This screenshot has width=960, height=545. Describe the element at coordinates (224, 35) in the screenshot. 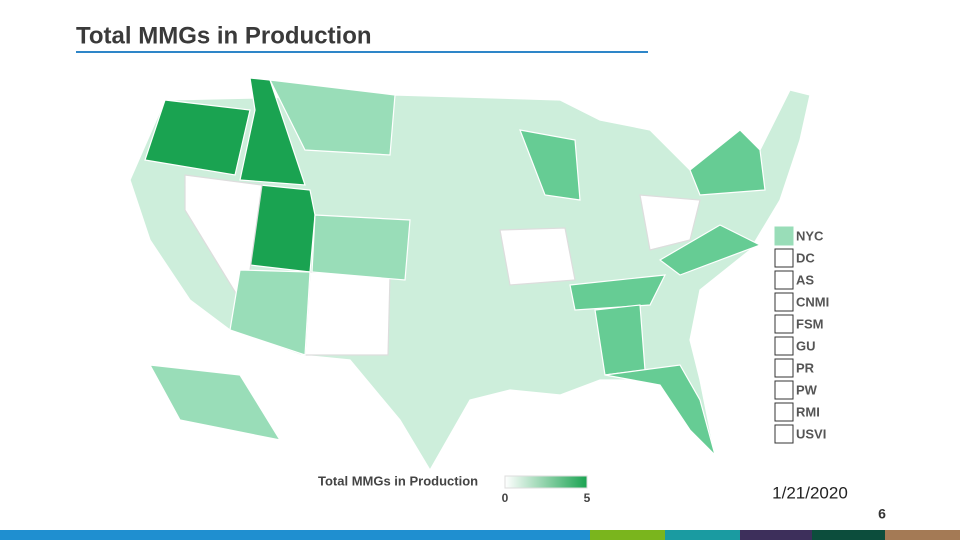

I see `slide-title: Total MMGs in Production` at that location.